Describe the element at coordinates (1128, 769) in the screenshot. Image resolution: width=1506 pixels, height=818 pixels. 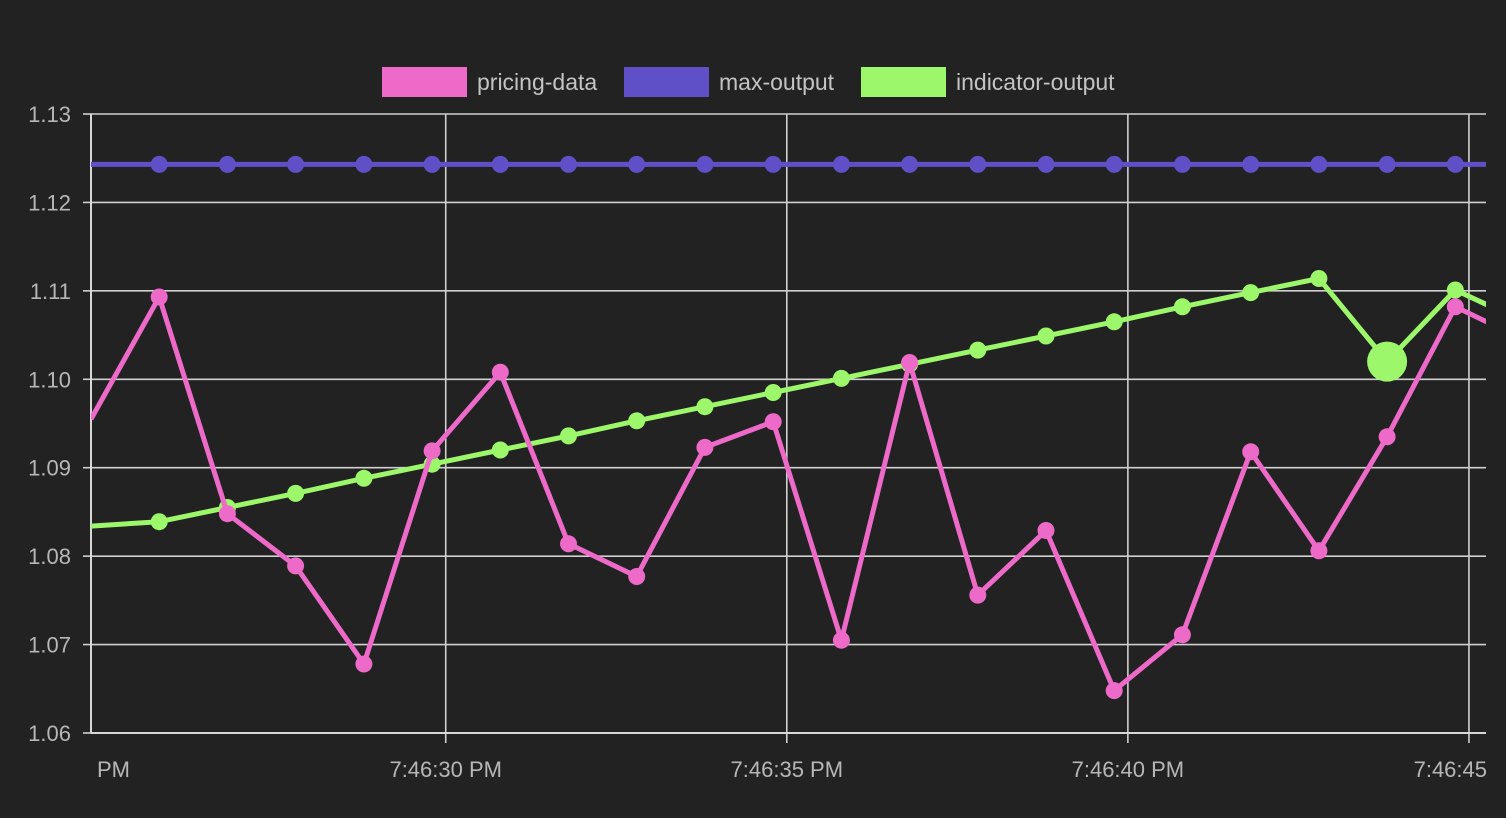
I see `x-tick-label: 7:46:40 PM` at that location.